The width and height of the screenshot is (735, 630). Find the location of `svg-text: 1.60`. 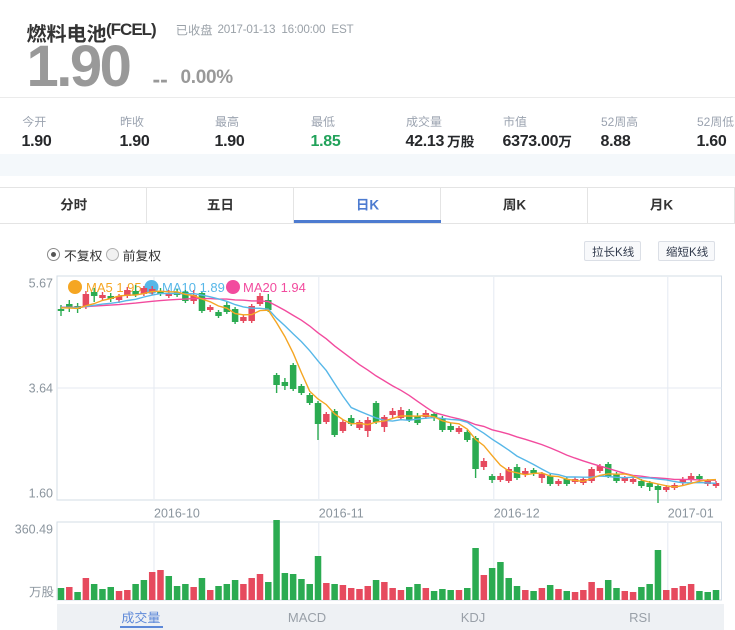

svg-text: 1.60 is located at coordinates (41, 494).